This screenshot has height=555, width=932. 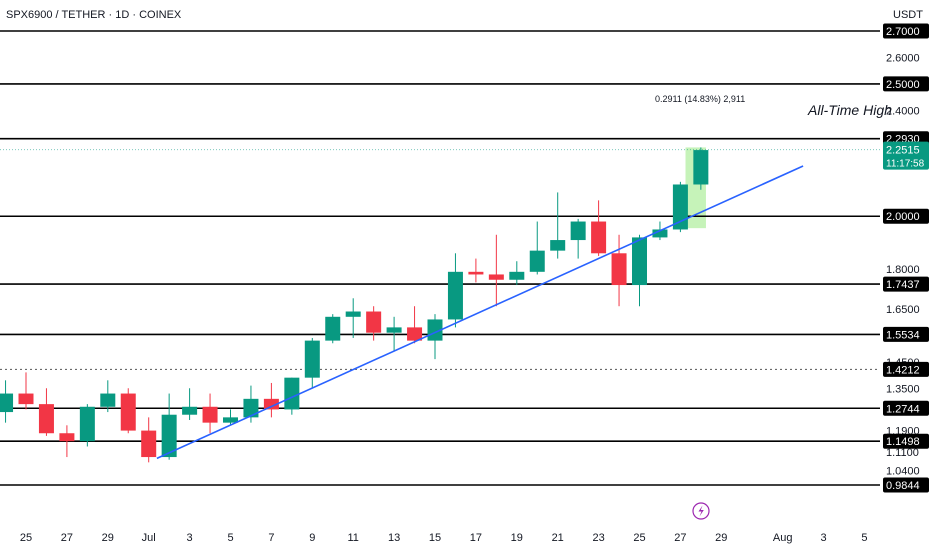 What do you see at coordinates (903, 151) in the screenshot?
I see `current-price-label: 2.2515` at bounding box center [903, 151].